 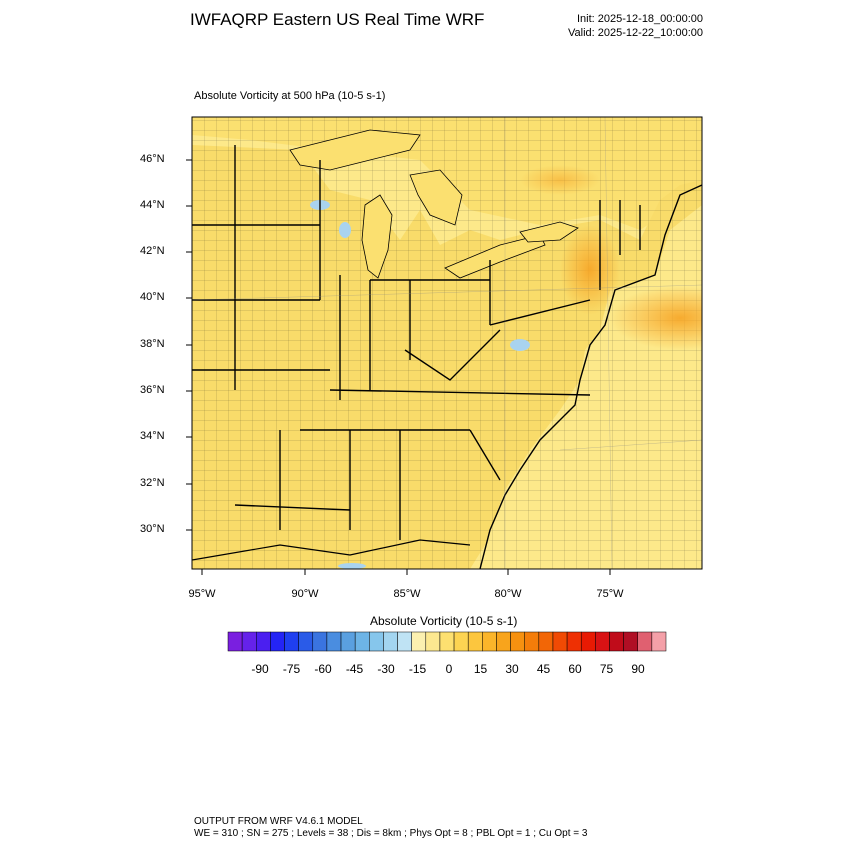 What do you see at coordinates (331, 550) in the screenshot?
I see `gulf-coast` at bounding box center [331, 550].